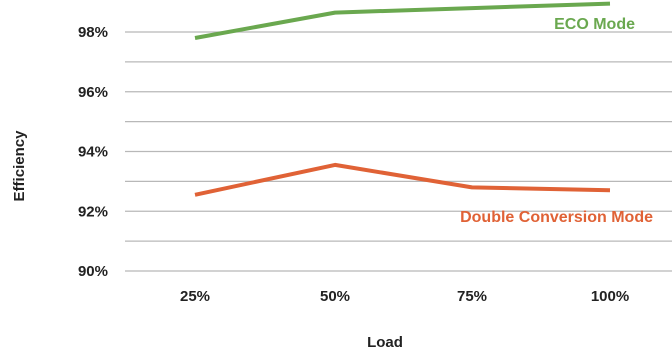 The width and height of the screenshot is (672, 351). I want to click on x-tick-label: 100%, so click(610, 296).